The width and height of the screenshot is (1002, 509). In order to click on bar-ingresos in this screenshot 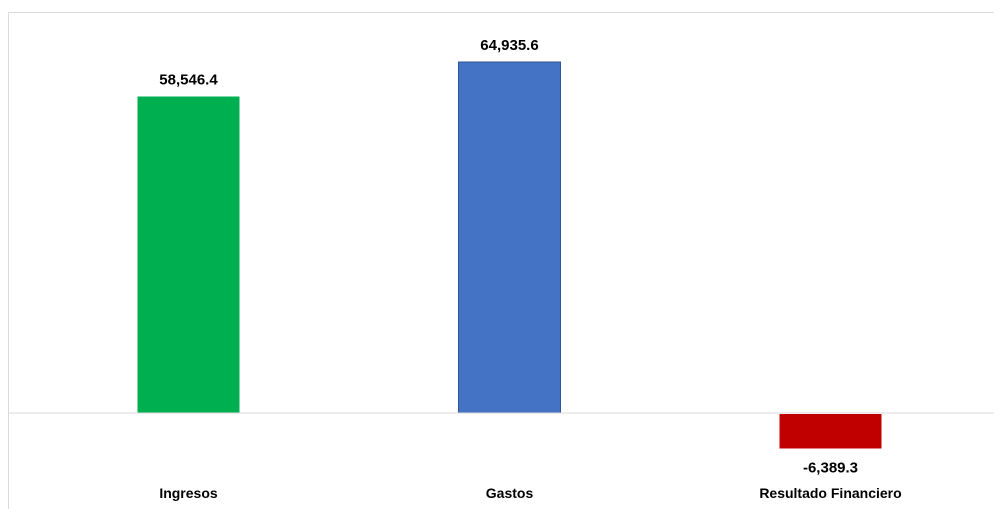, I will do `click(188, 254)`.